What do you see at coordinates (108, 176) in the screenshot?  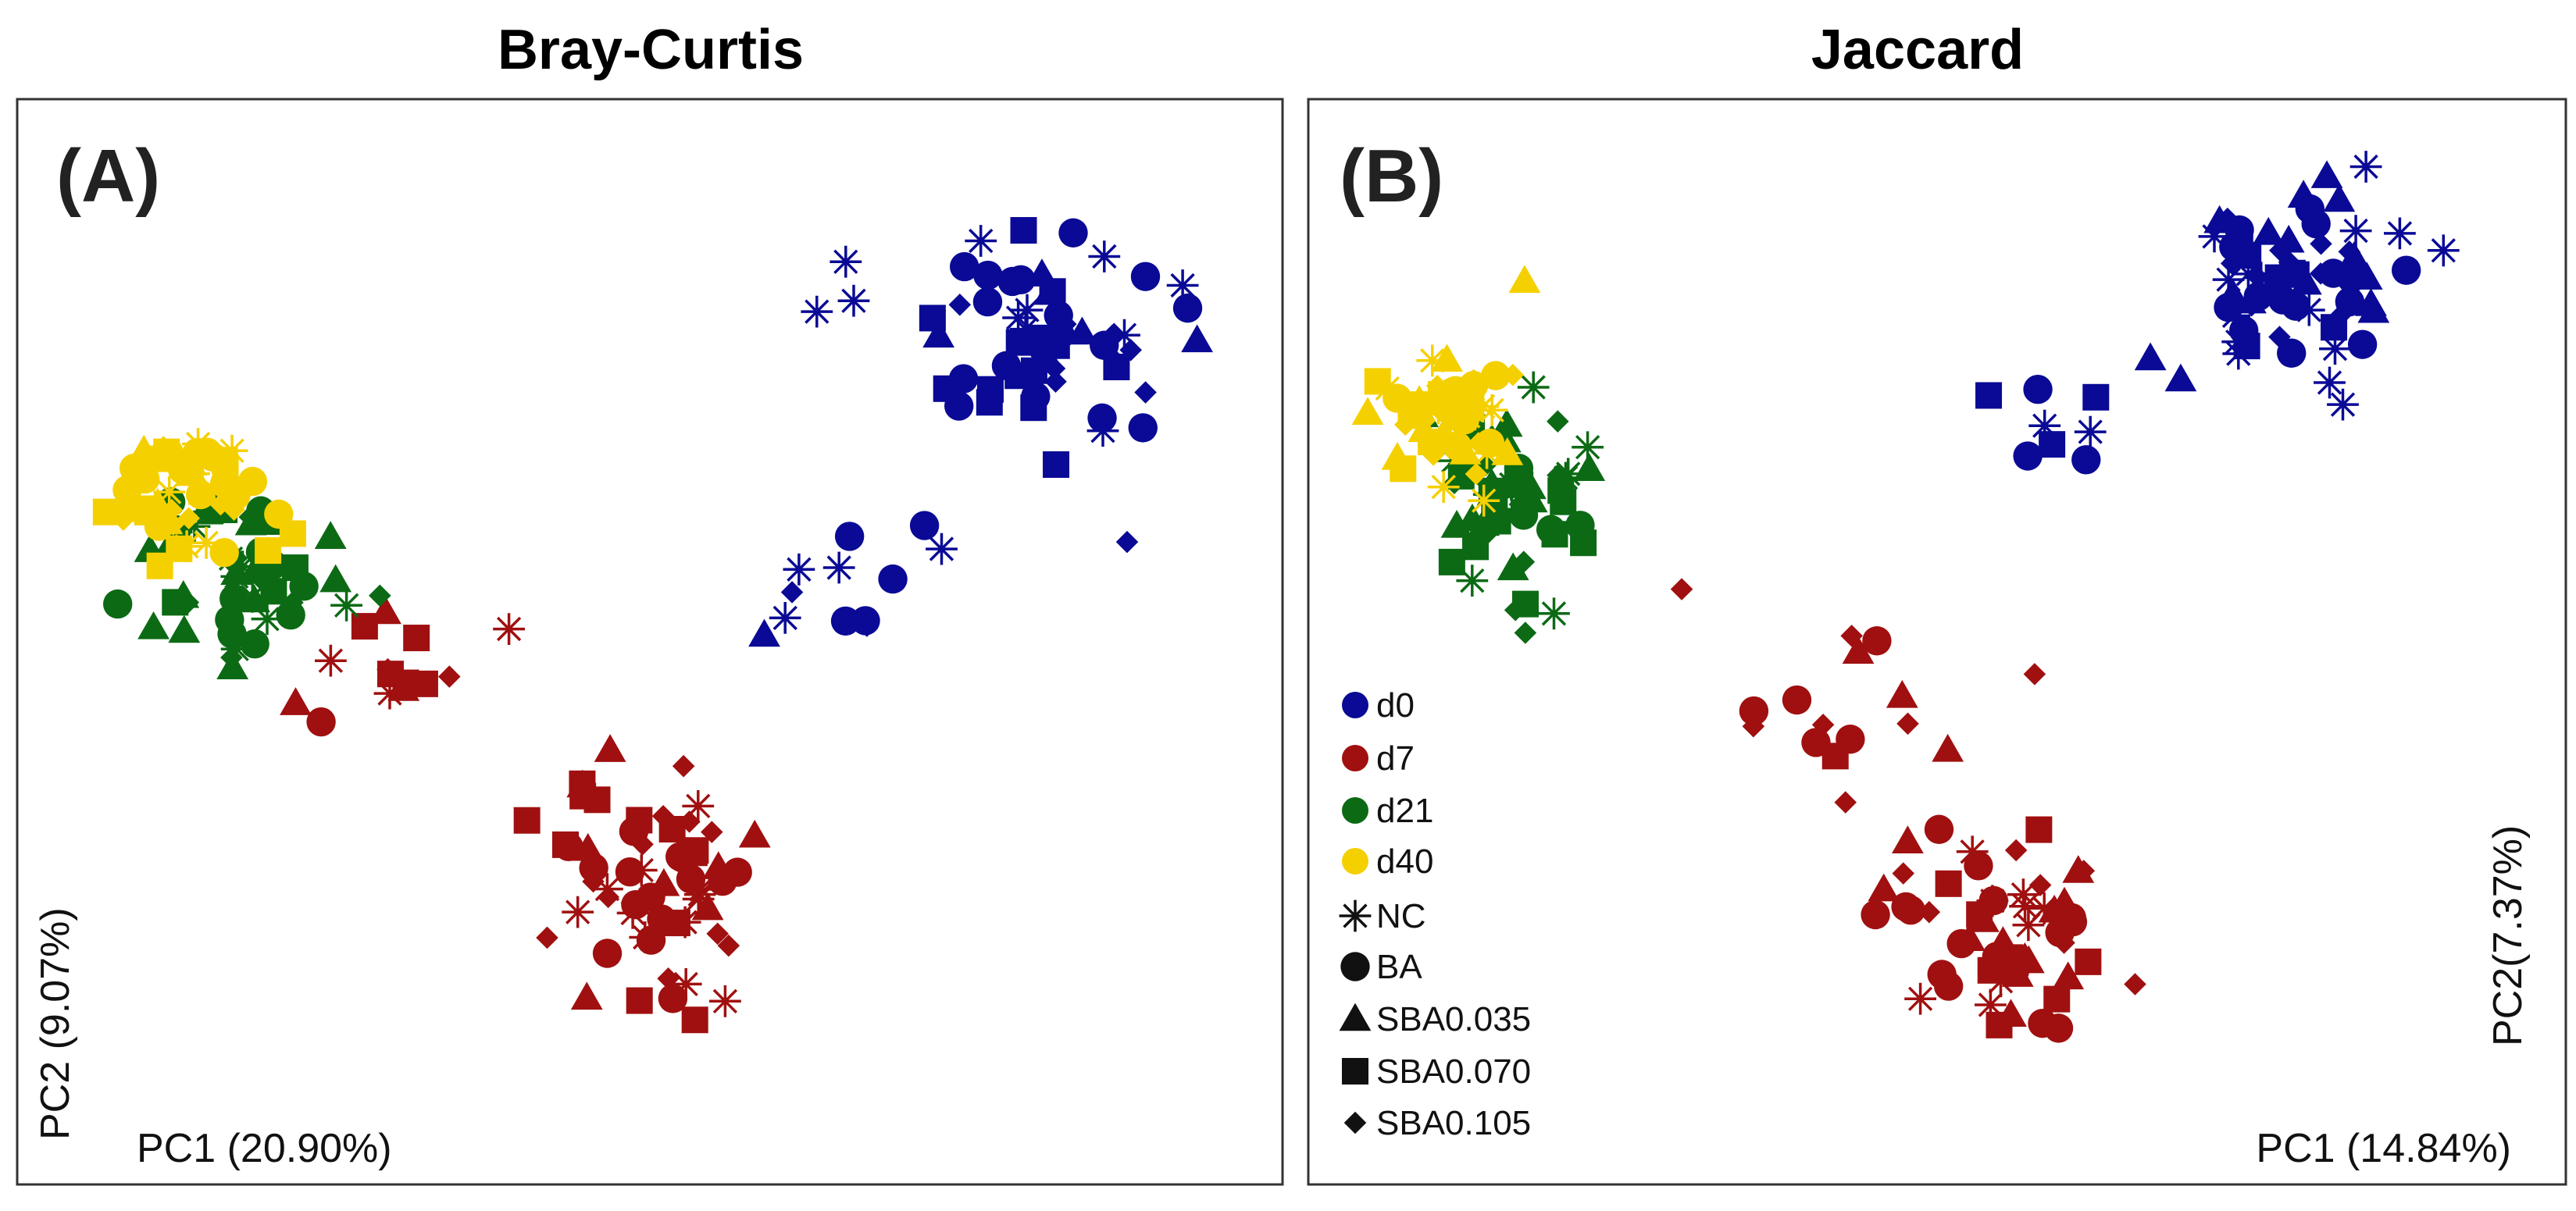 I see `panel-a-label: (A)` at bounding box center [108, 176].